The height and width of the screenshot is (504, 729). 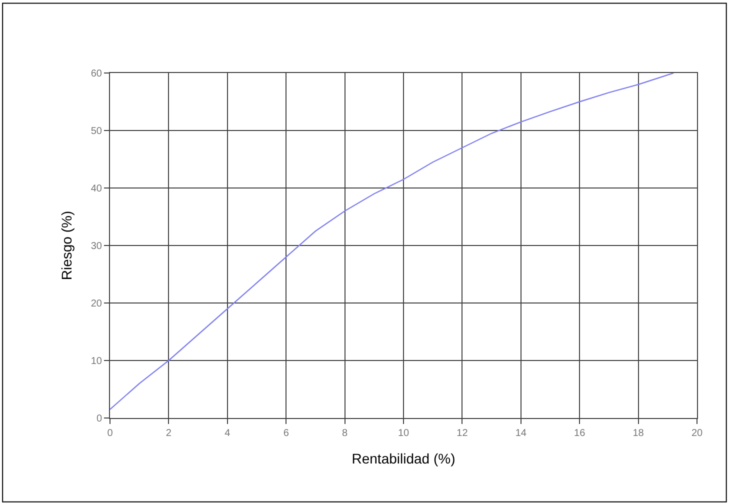 What do you see at coordinates (96, 361) in the screenshot?
I see `y-tick-label: 10` at bounding box center [96, 361].